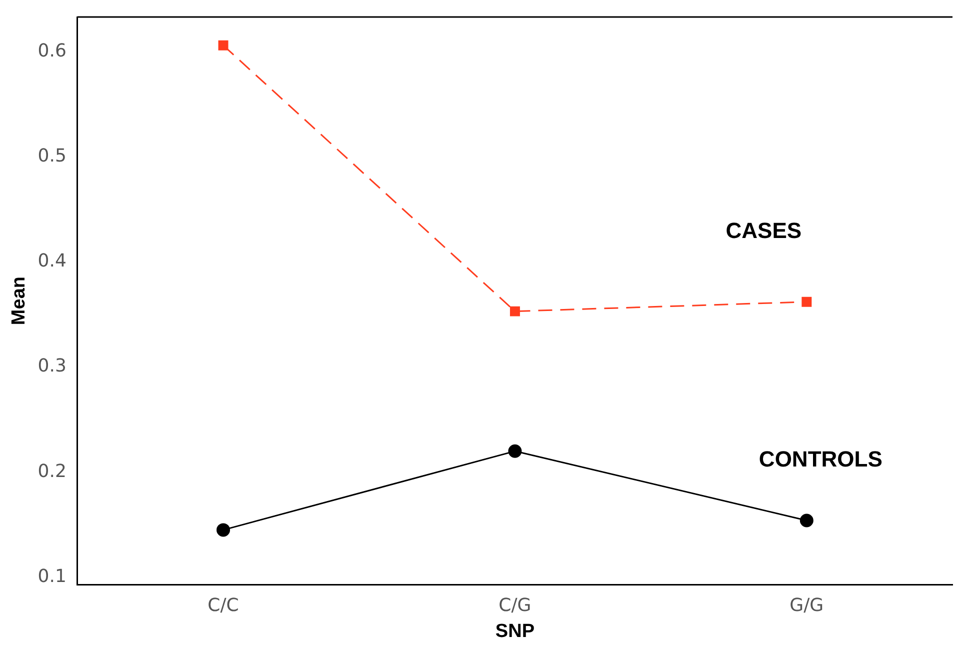 Image resolution: width=960 pixels, height=647 pixels. I want to click on y-tick-label: 0.1, so click(52, 576).